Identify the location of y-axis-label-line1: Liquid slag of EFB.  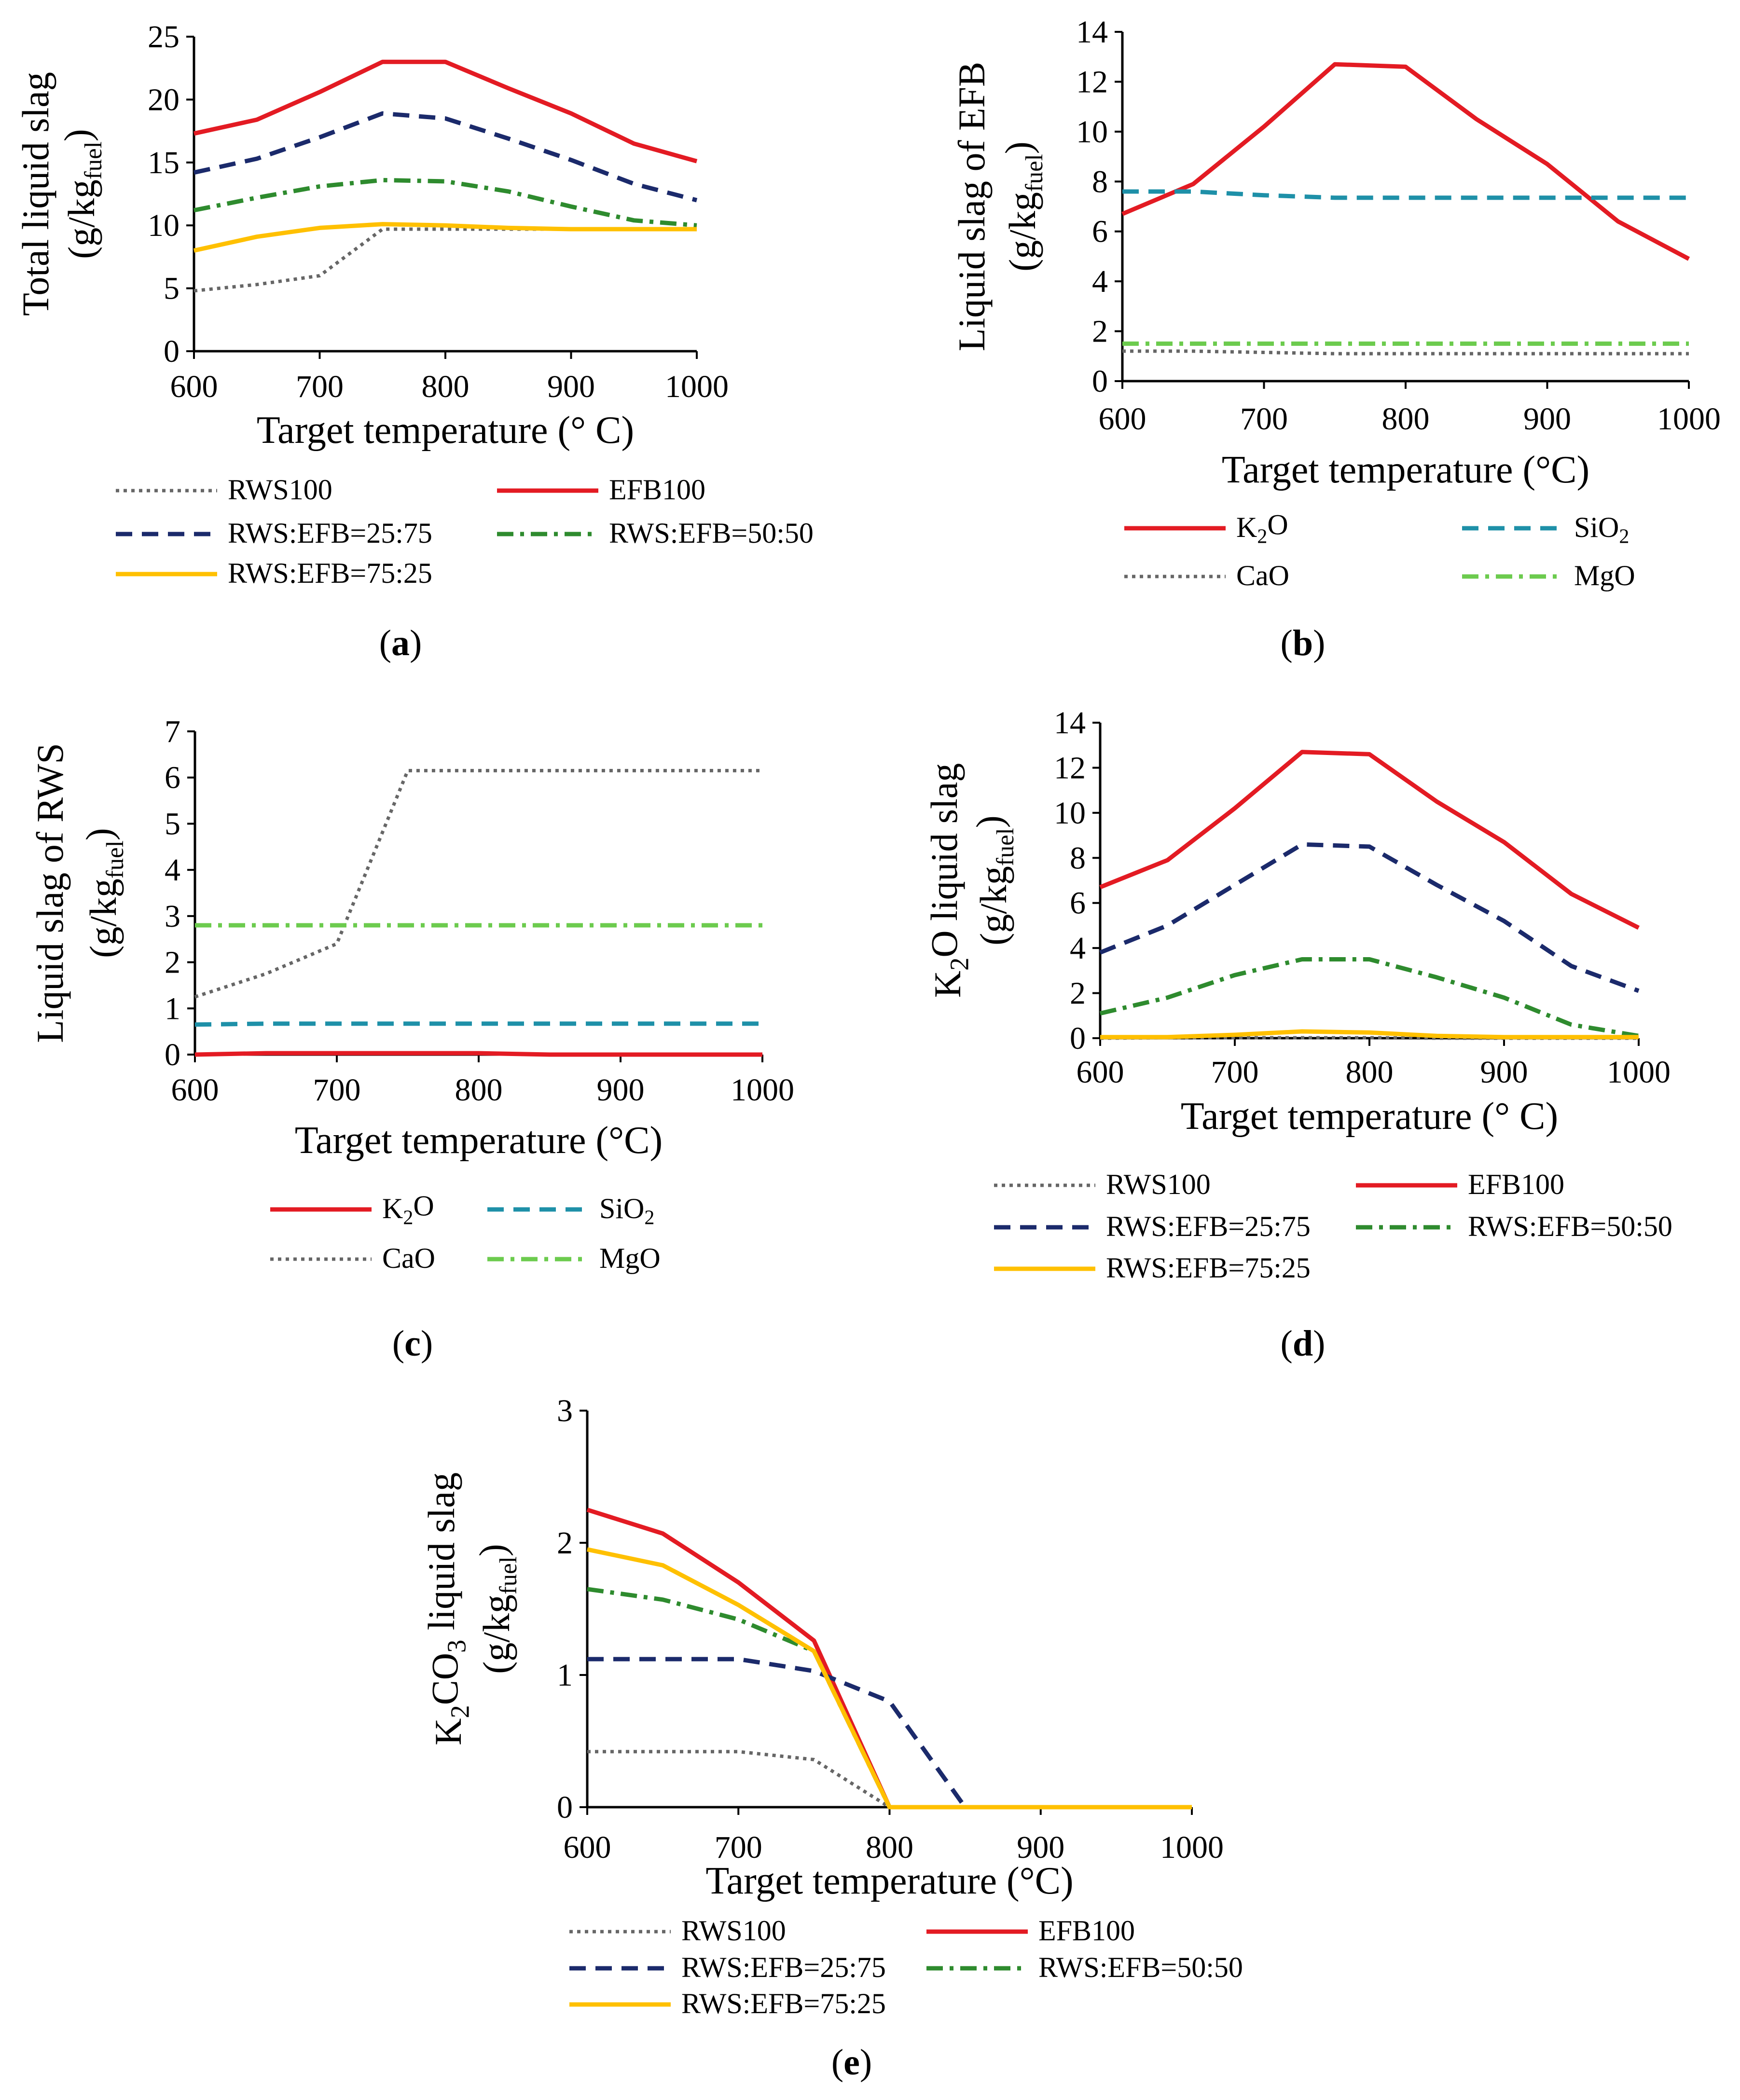
(972, 206).